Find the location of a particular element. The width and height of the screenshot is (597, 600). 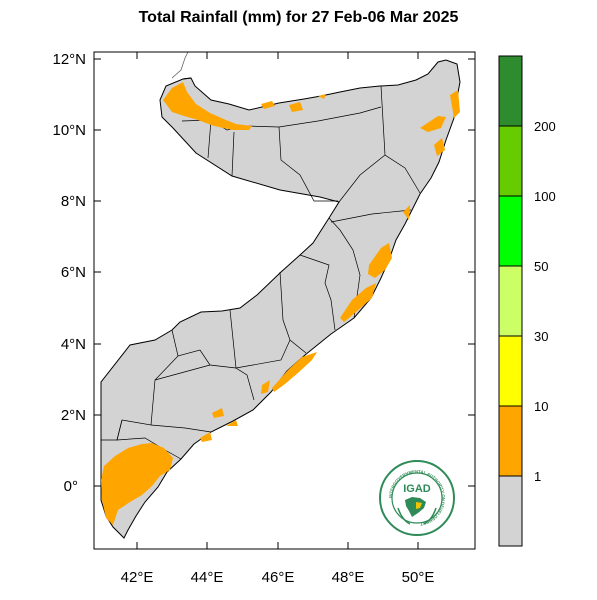

lat-tick-label: 4°N is located at coordinates (73, 344).